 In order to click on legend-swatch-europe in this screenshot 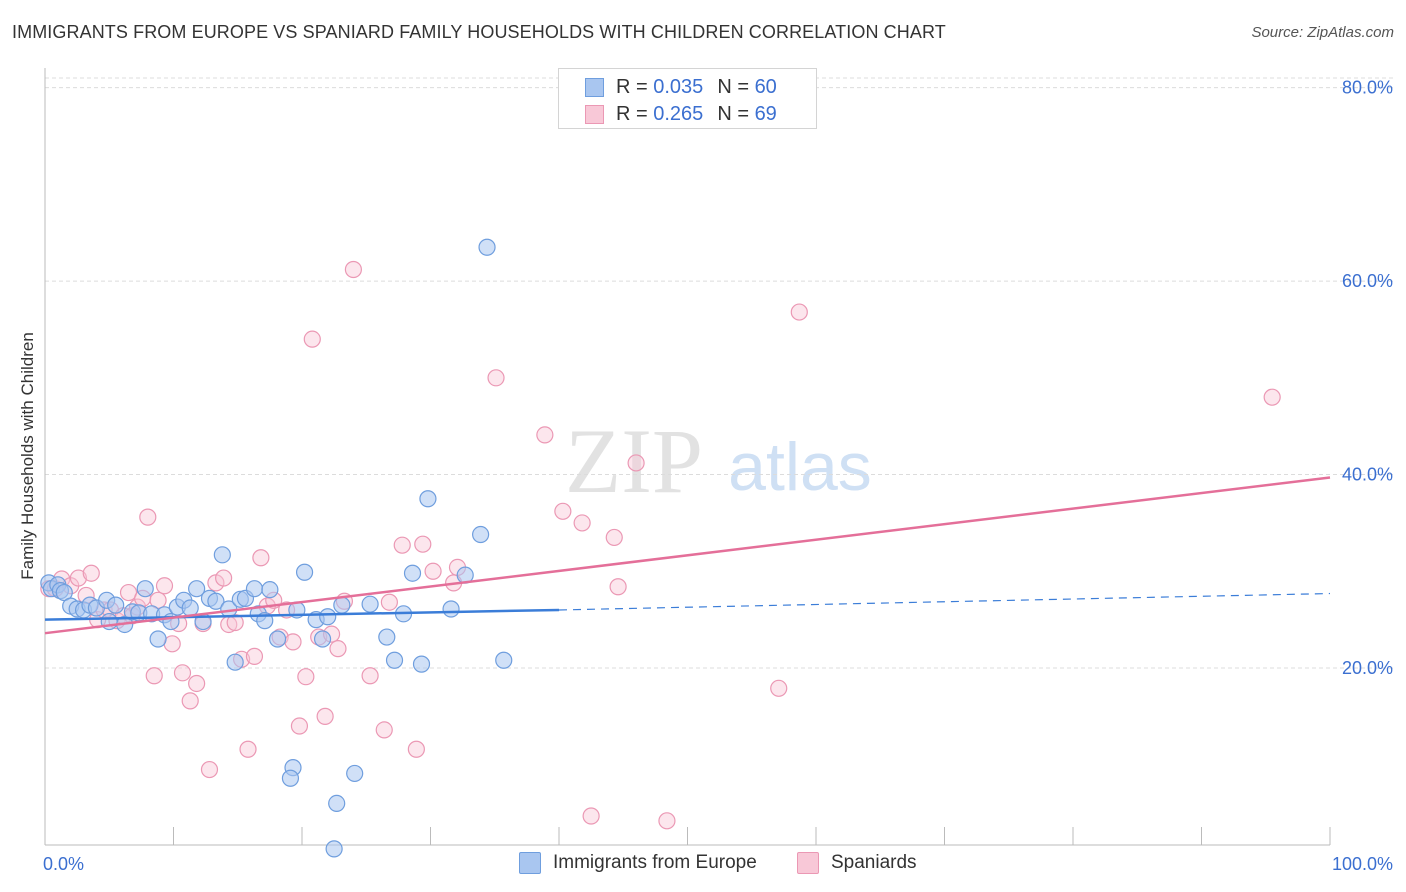, I will do `click(594, 87)`.